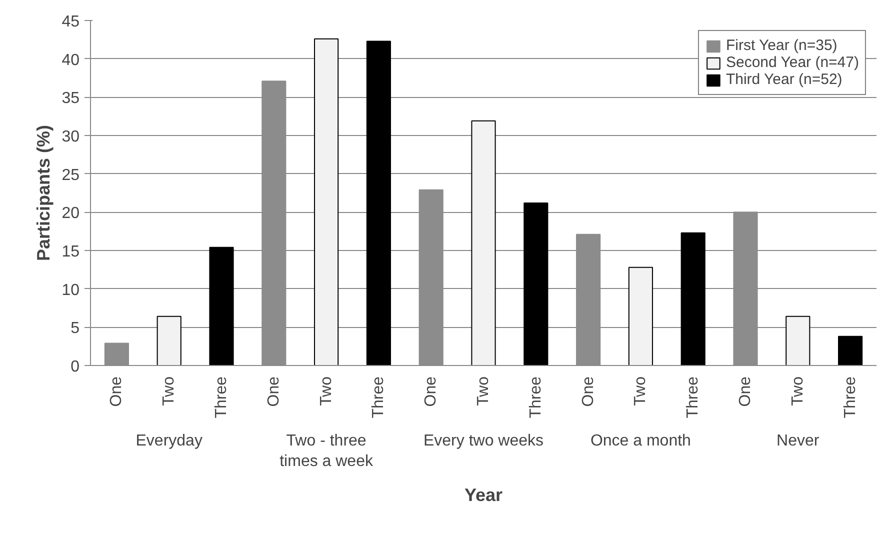 Image resolution: width=886 pixels, height=545 pixels. I want to click on y-axis-title: Participants (%), so click(44, 193).